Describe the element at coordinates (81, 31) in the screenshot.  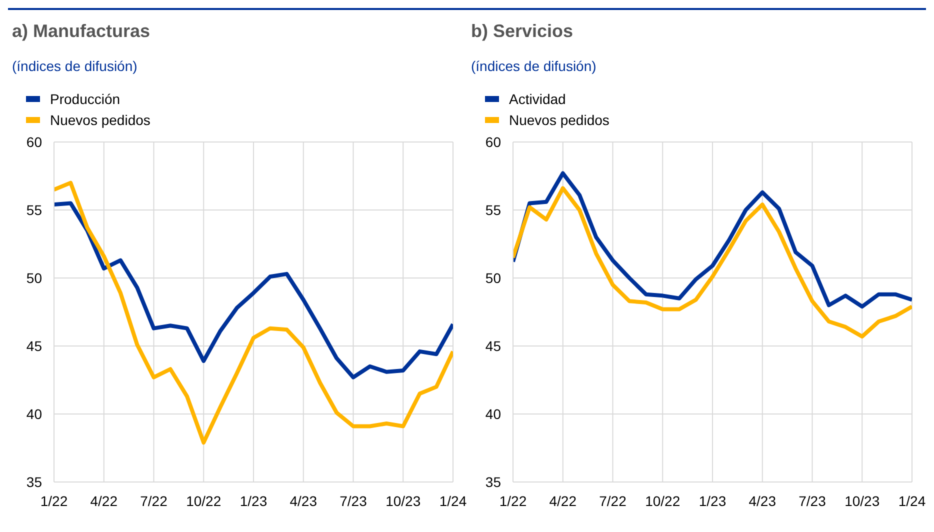
I see `chart-title: a) Manufacturas` at that location.